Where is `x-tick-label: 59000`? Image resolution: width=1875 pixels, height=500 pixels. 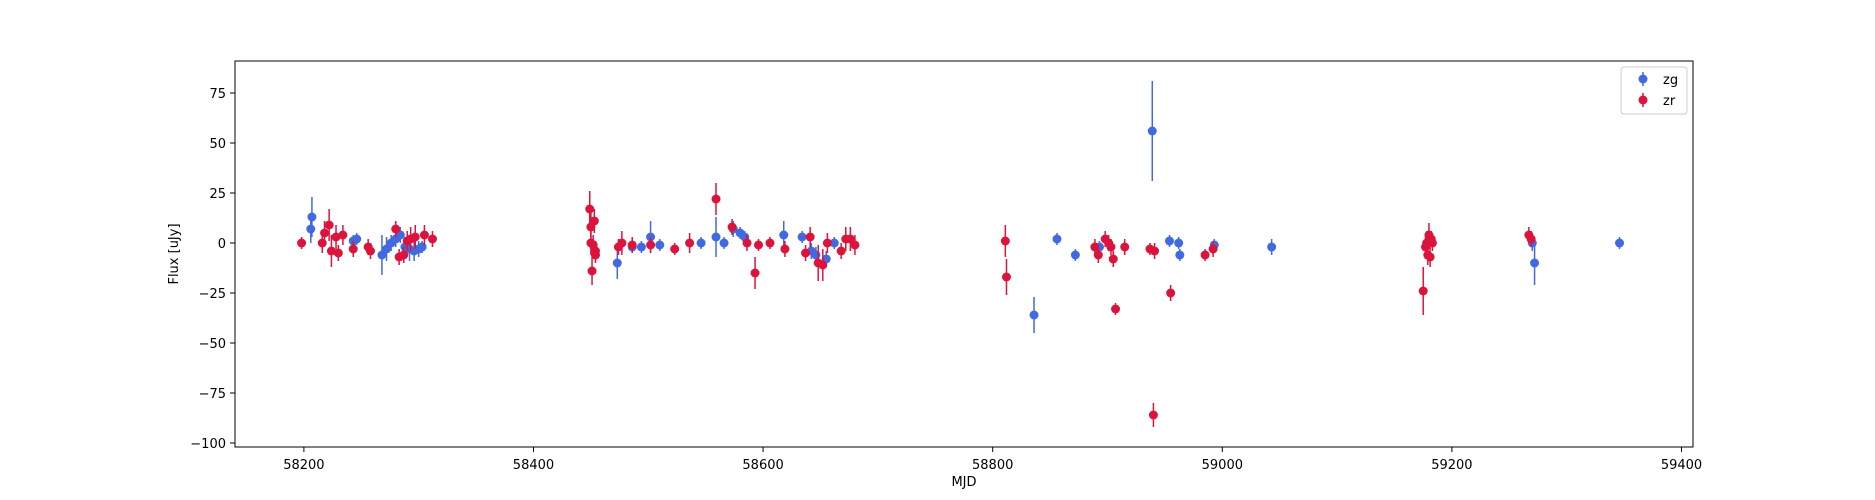 x-tick-label: 59000 is located at coordinates (1222, 465).